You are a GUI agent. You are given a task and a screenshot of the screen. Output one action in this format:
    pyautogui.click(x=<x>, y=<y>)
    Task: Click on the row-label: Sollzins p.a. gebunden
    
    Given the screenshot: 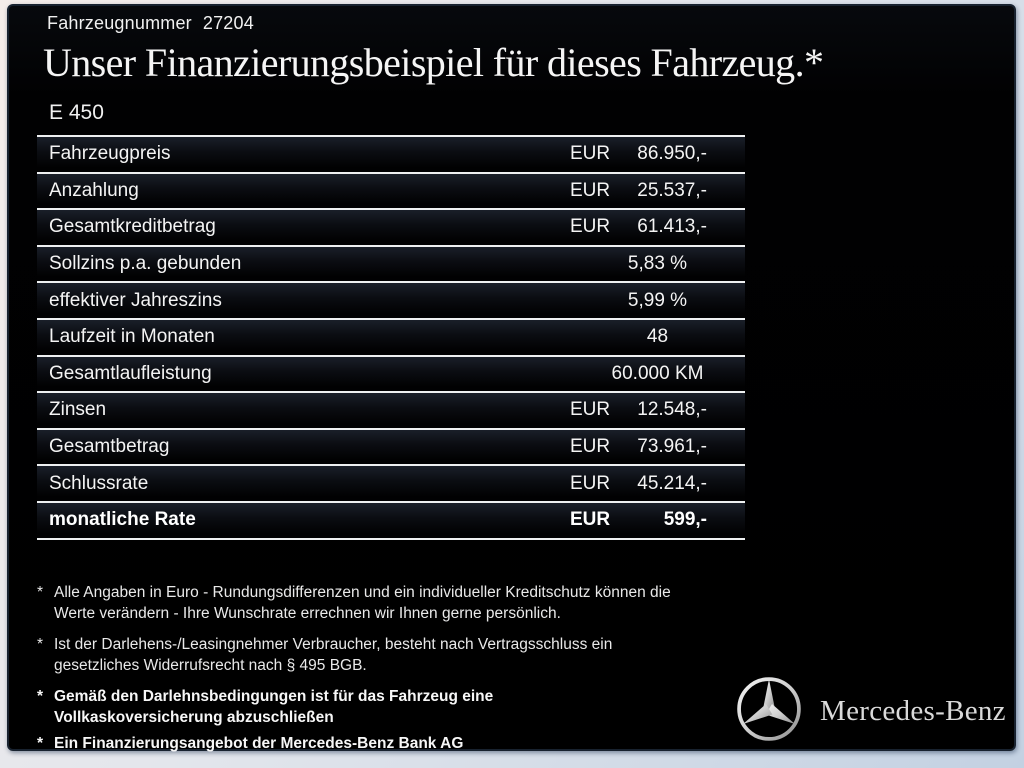 What is the action you would take?
    pyautogui.click(x=145, y=264)
    